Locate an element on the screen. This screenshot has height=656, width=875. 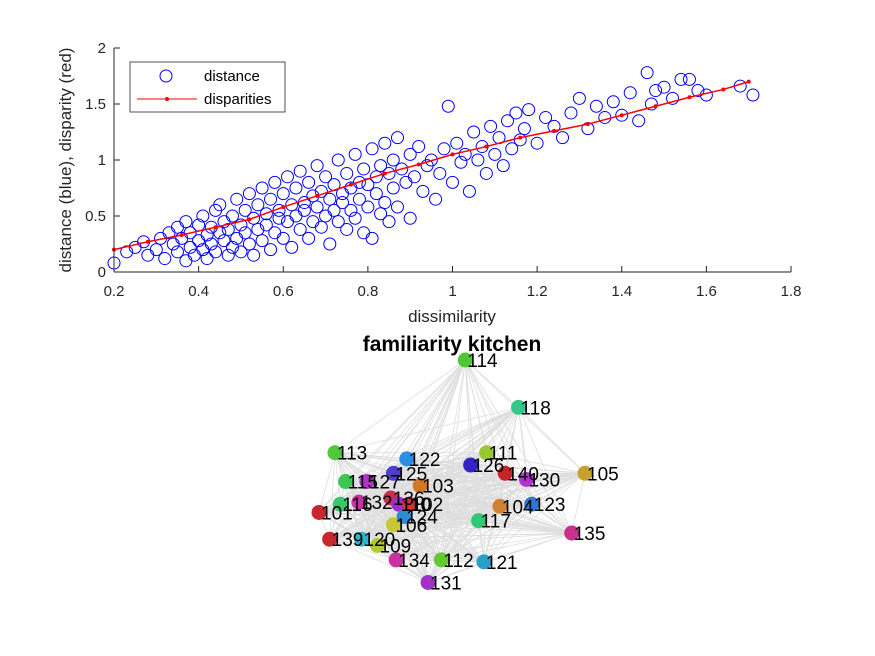
legend-distance-marker is located at coordinates (166, 76).